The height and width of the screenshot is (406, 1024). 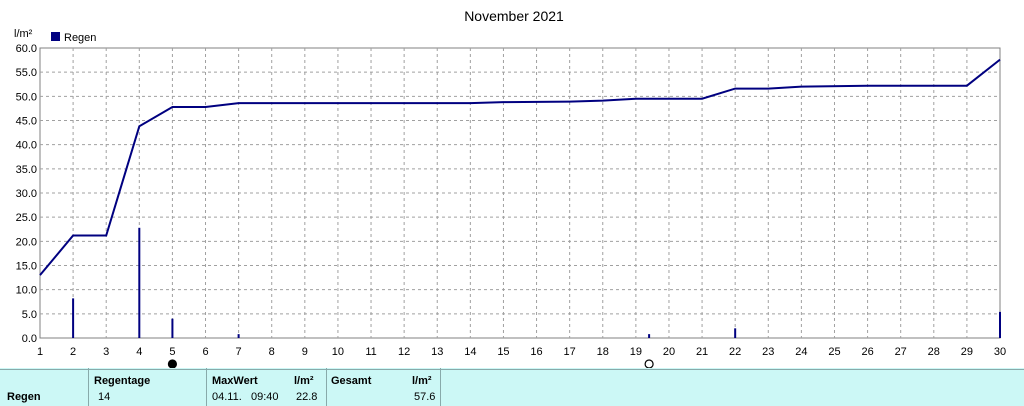 What do you see at coordinates (122, 381) in the screenshot?
I see `header-rain-days: Regentage` at bounding box center [122, 381].